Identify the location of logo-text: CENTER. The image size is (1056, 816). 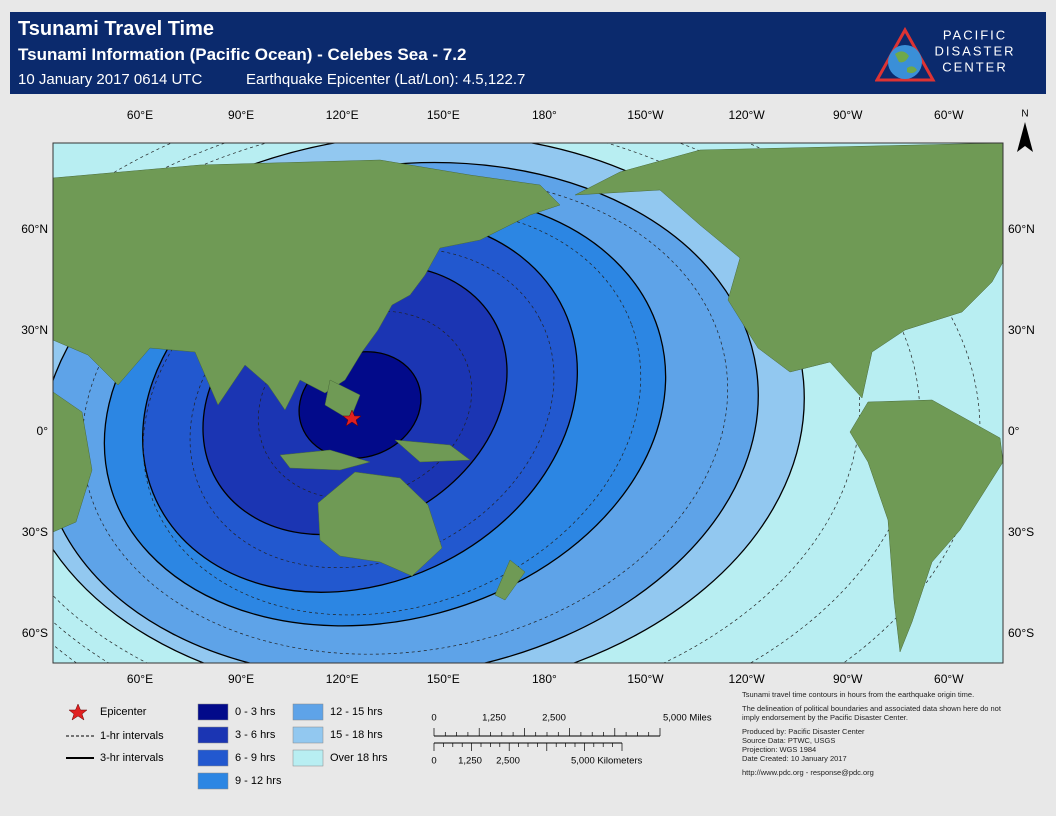
(974, 66).